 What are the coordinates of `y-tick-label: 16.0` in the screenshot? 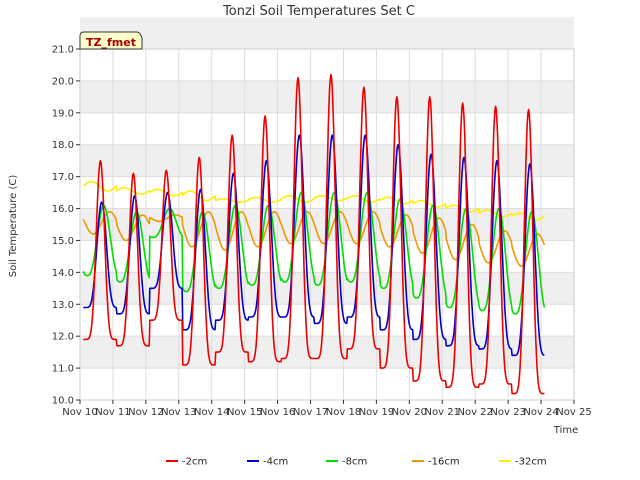 It's located at (63, 209).